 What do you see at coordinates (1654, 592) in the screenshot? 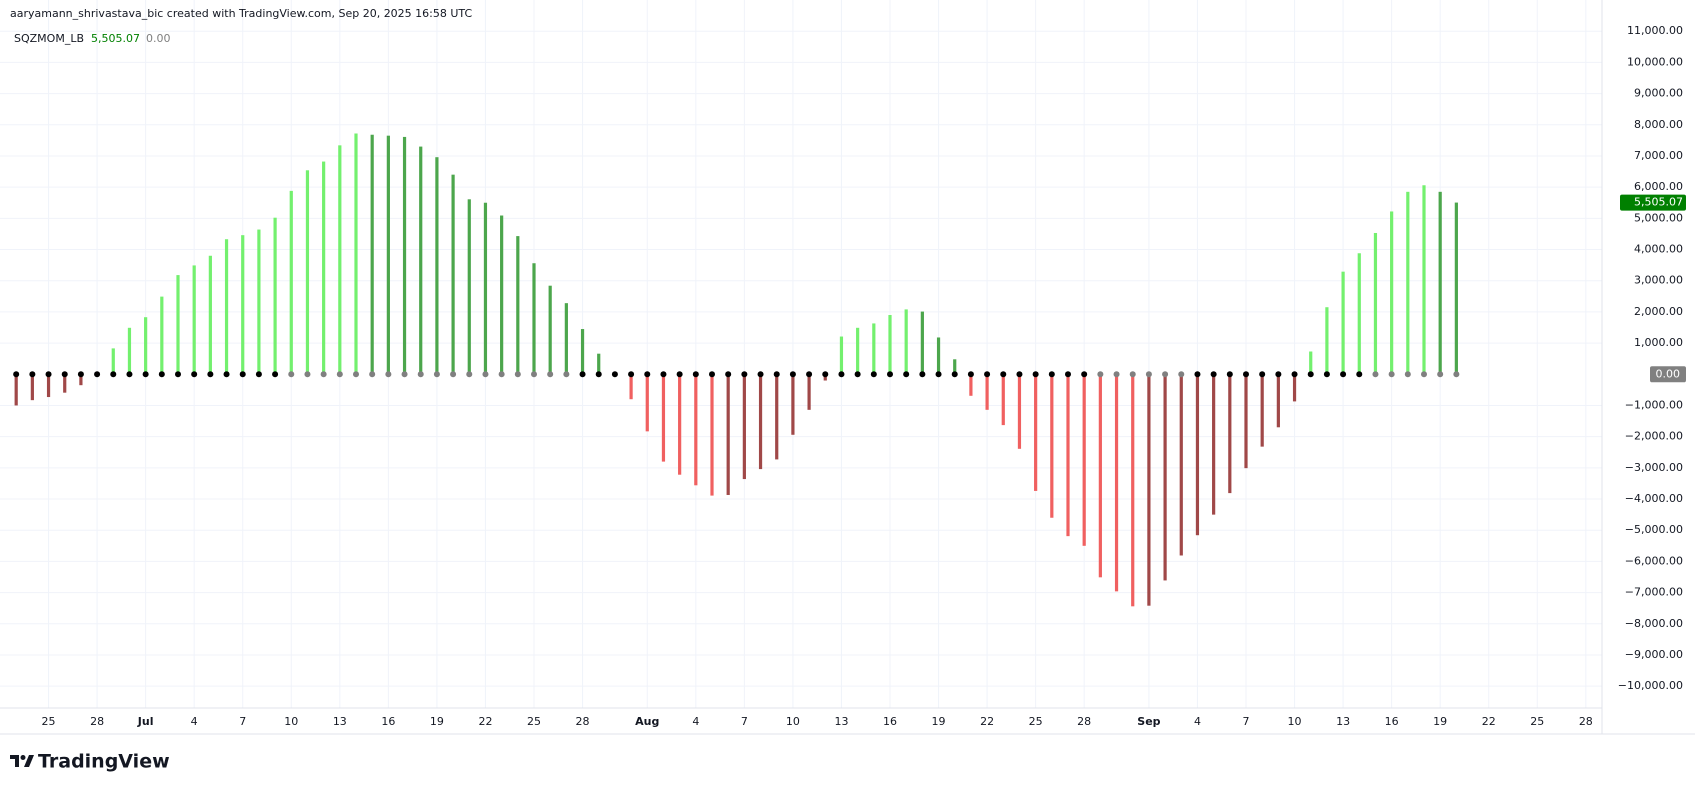
I see `y-tick-label: −7,000.00` at bounding box center [1654, 592].